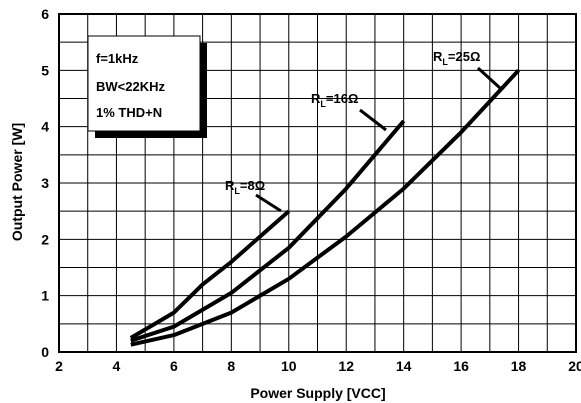 The height and width of the screenshot is (403, 581). What do you see at coordinates (323, 104) in the screenshot?
I see `annotation-rl-16-sub: L` at bounding box center [323, 104].